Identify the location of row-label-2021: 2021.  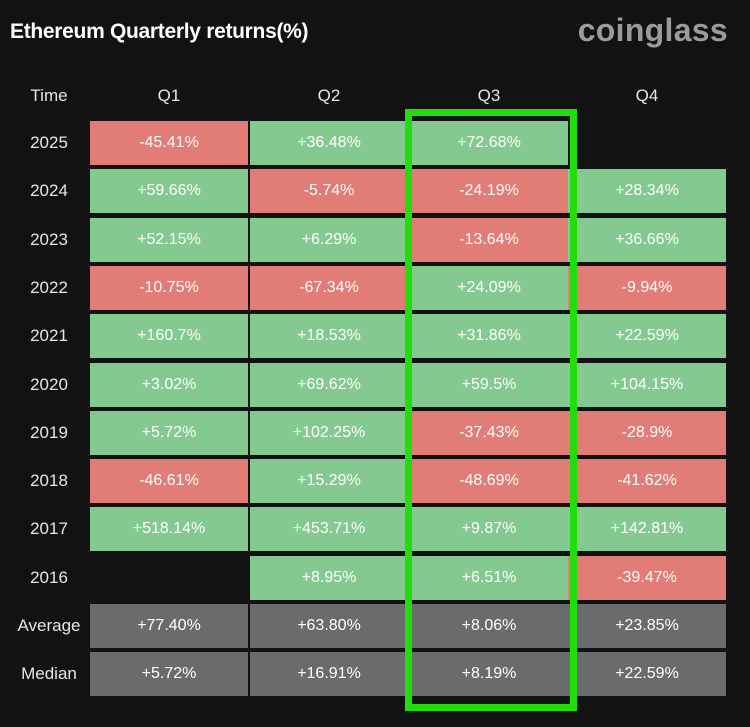
(49, 335).